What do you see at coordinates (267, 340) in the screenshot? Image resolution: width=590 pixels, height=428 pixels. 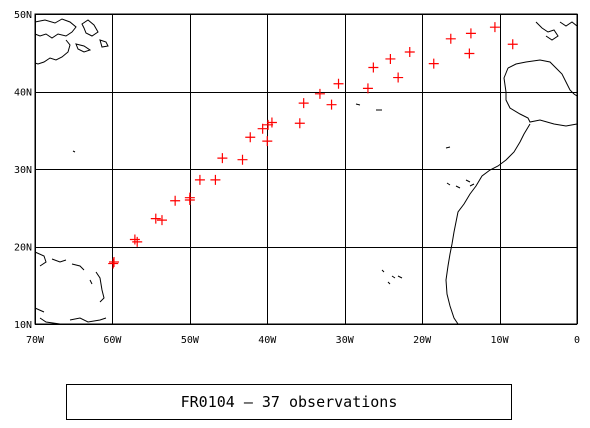 I see `lon-tick-label: 40W` at bounding box center [267, 340].